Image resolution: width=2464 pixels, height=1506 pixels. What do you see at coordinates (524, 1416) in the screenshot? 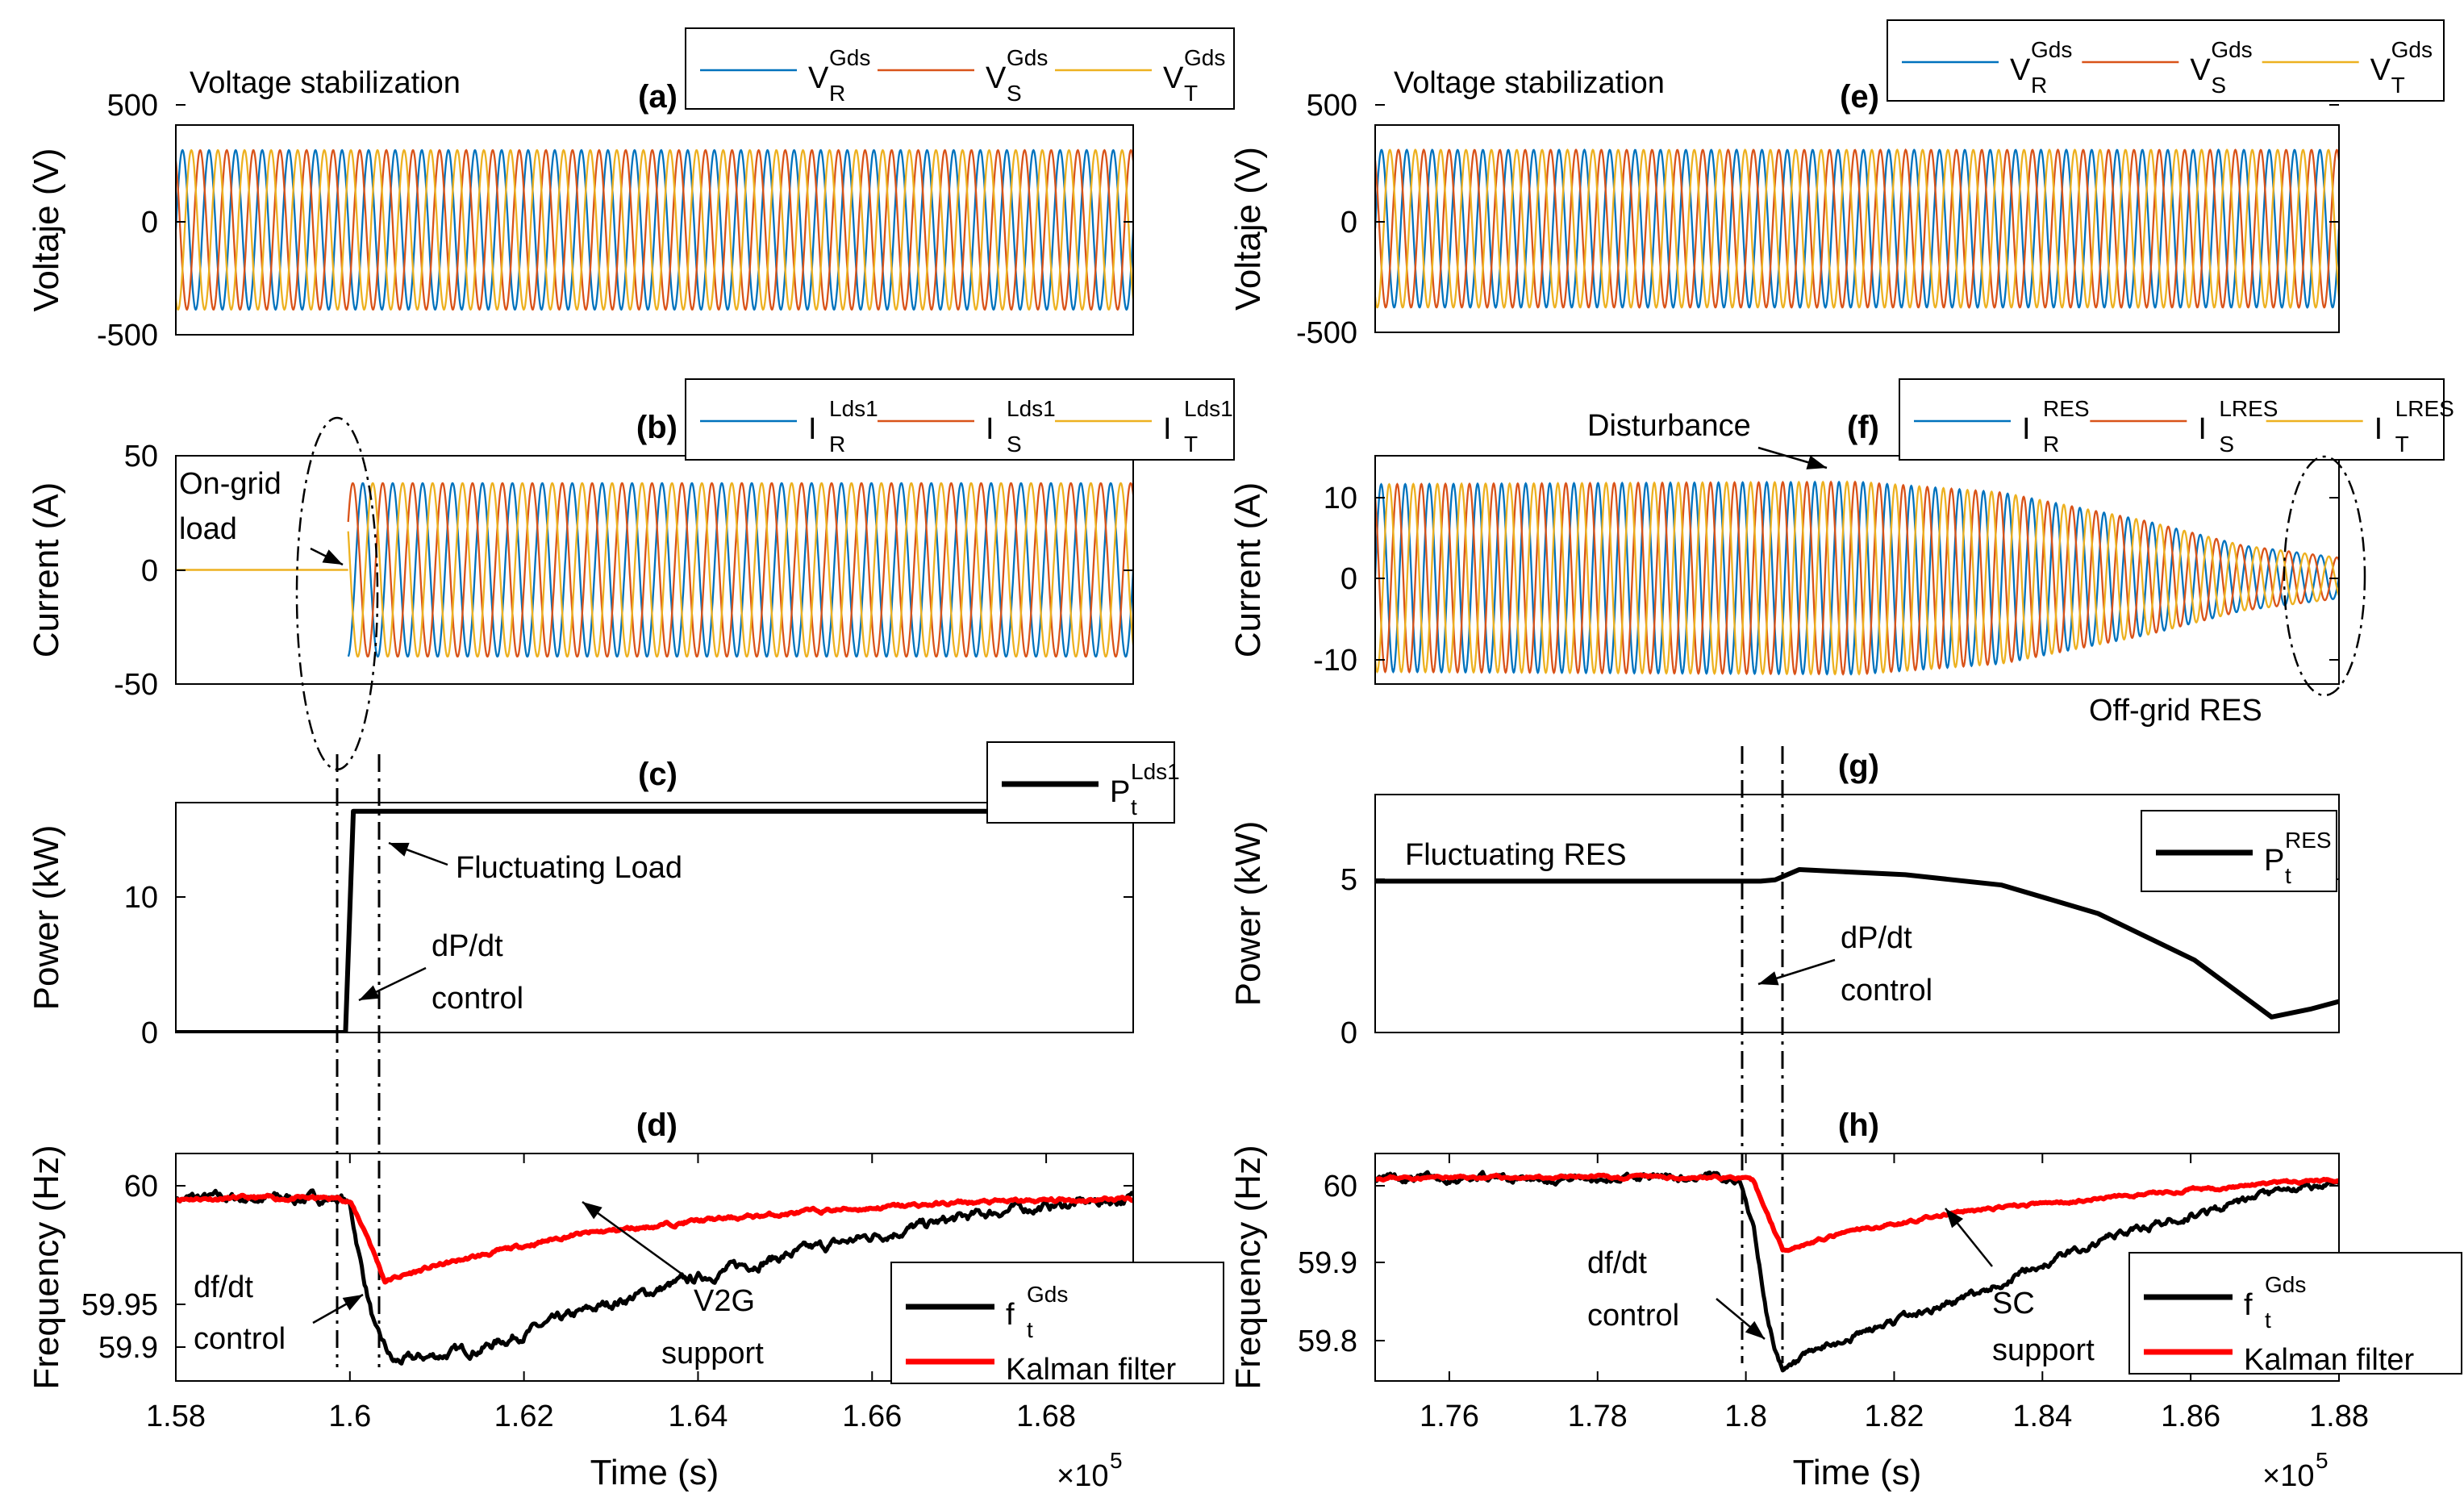
I see `x-tick-label: 1.62` at bounding box center [524, 1416].